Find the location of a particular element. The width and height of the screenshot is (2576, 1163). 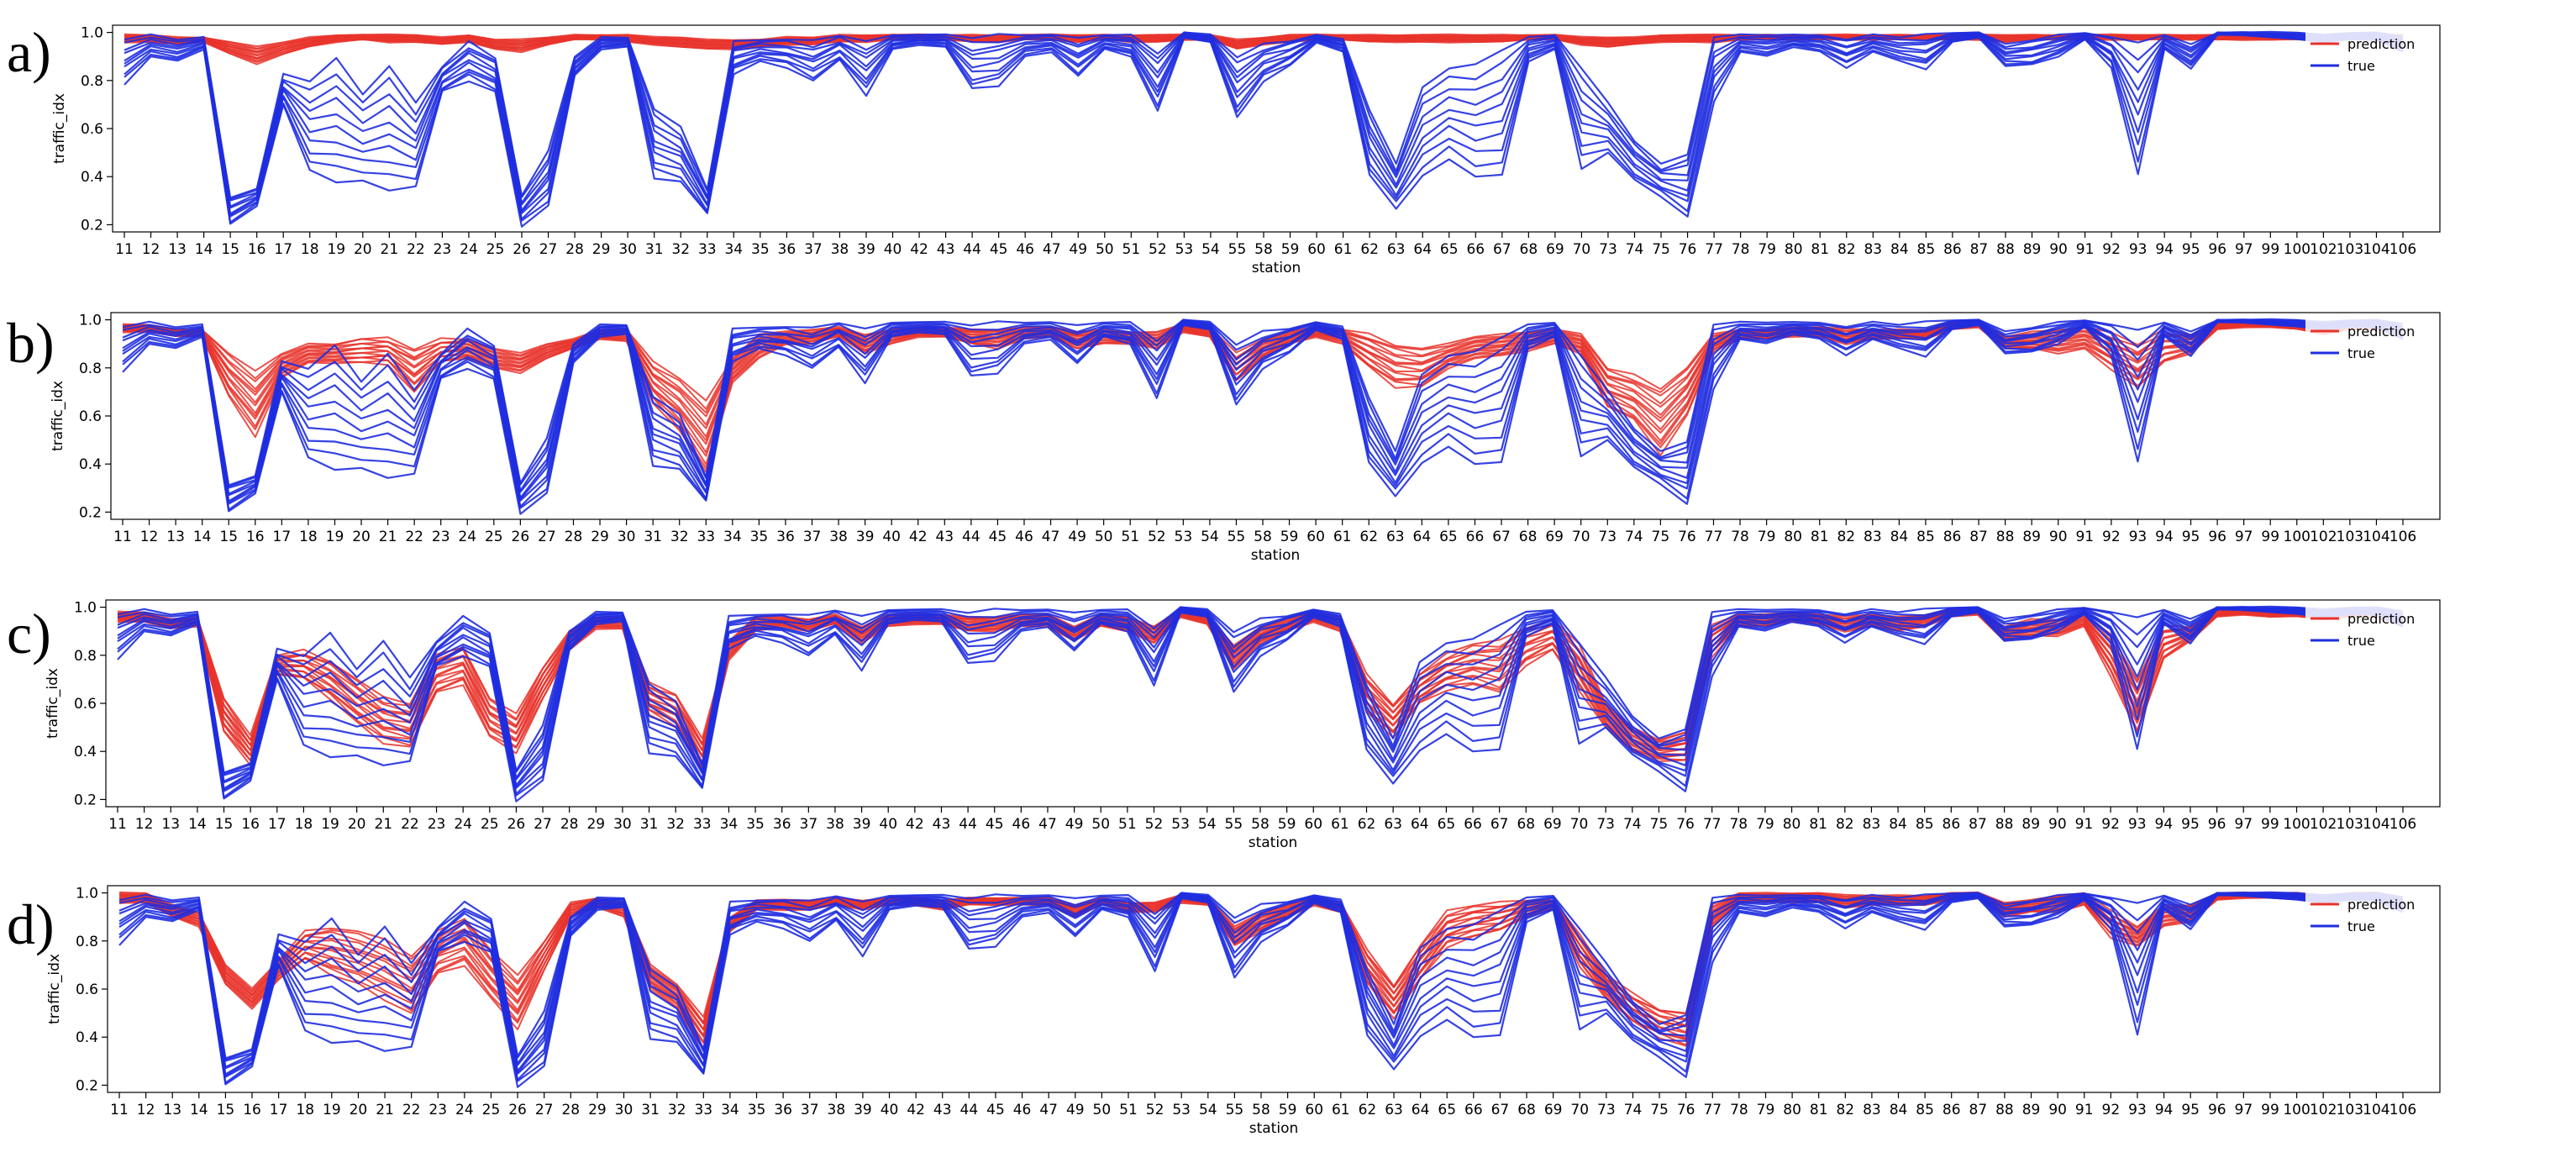

x-tick-label: 49 is located at coordinates (1074, 824).